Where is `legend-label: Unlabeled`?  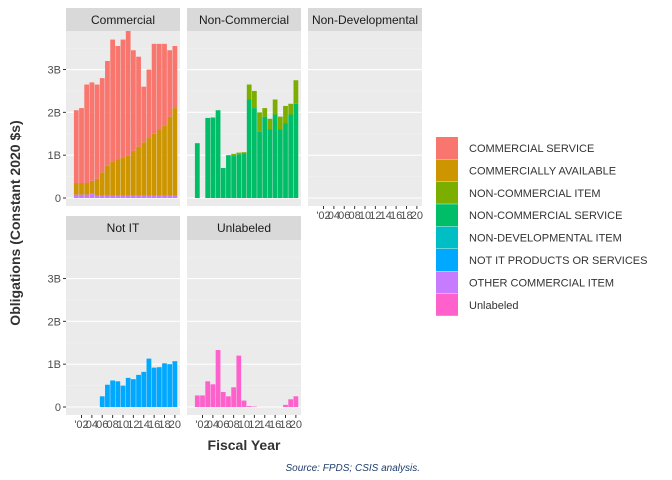
legend-label: Unlabeled is located at coordinates (494, 306).